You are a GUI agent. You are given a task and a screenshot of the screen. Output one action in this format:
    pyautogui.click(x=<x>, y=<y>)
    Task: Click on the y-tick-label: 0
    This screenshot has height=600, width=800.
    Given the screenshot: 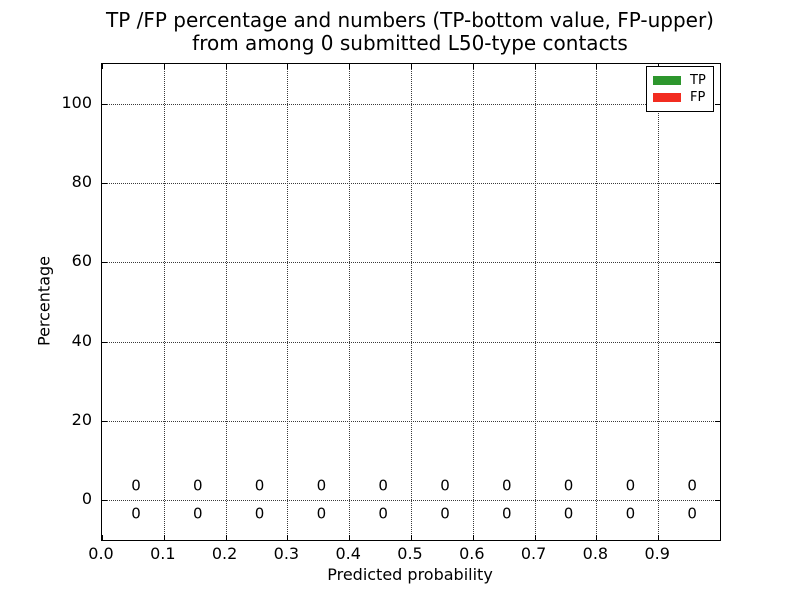 What is the action you would take?
    pyautogui.click(x=86, y=499)
    